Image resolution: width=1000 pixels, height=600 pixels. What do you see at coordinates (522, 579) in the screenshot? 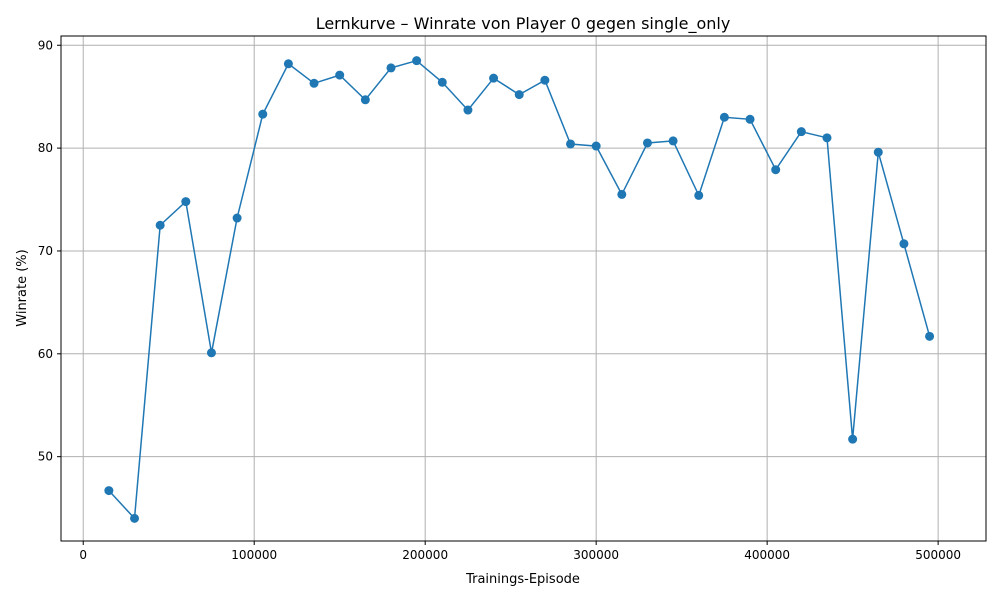
I see `x-axis-label: Trainings-Episode` at bounding box center [522, 579].